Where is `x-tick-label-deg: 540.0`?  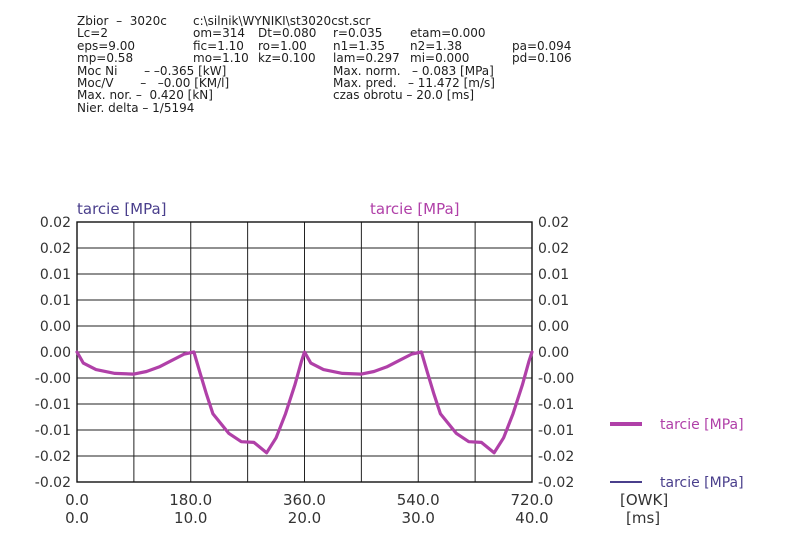
x-tick-label-deg: 540.0 is located at coordinates (418, 500).